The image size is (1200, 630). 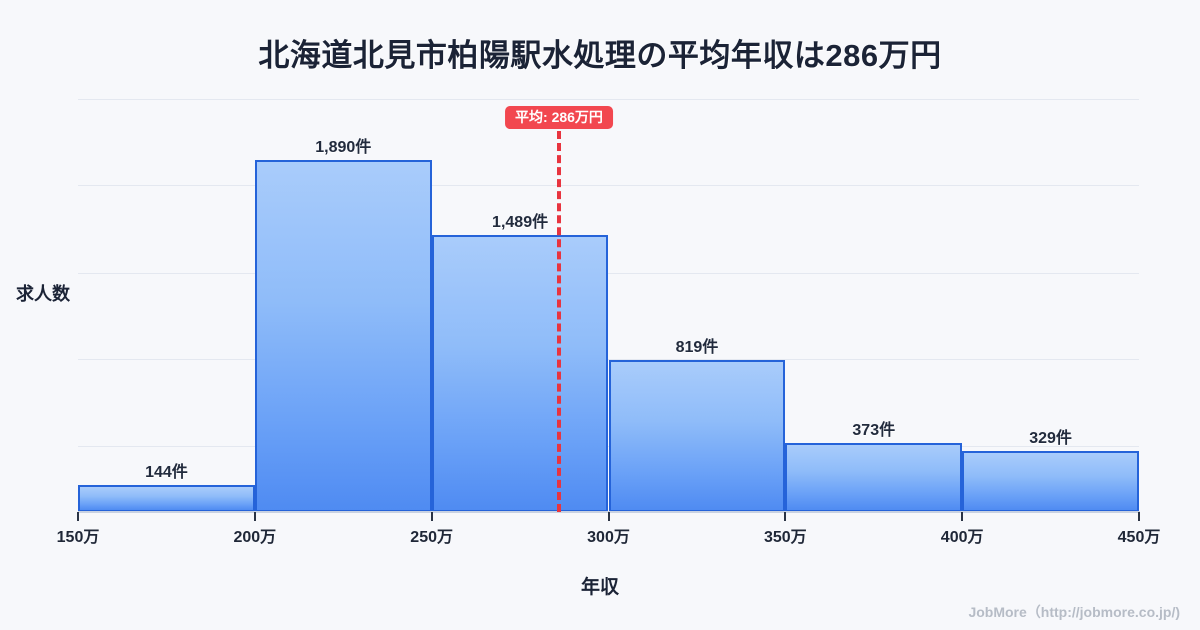 I want to click on x-tick-label: 400万, so click(x=962, y=537).